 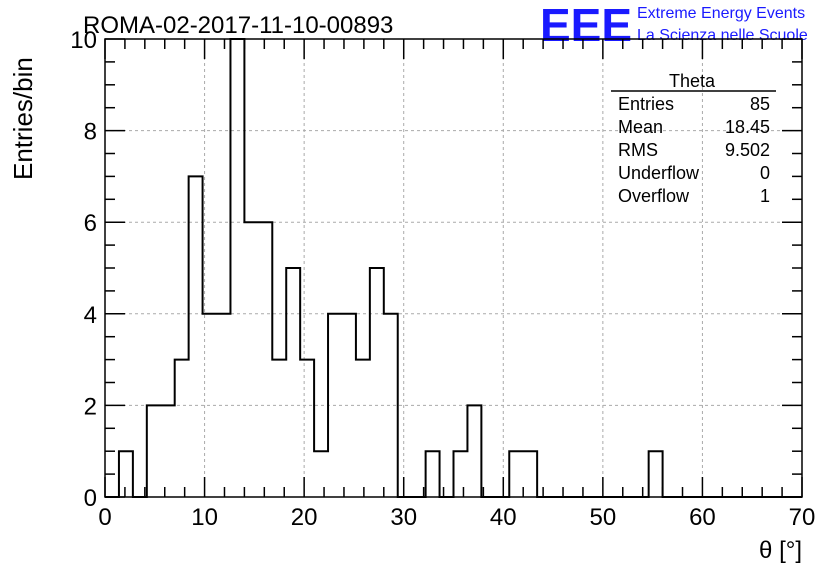 What do you see at coordinates (638, 150) in the screenshot?
I see `stats-rms-label: RMS` at bounding box center [638, 150].